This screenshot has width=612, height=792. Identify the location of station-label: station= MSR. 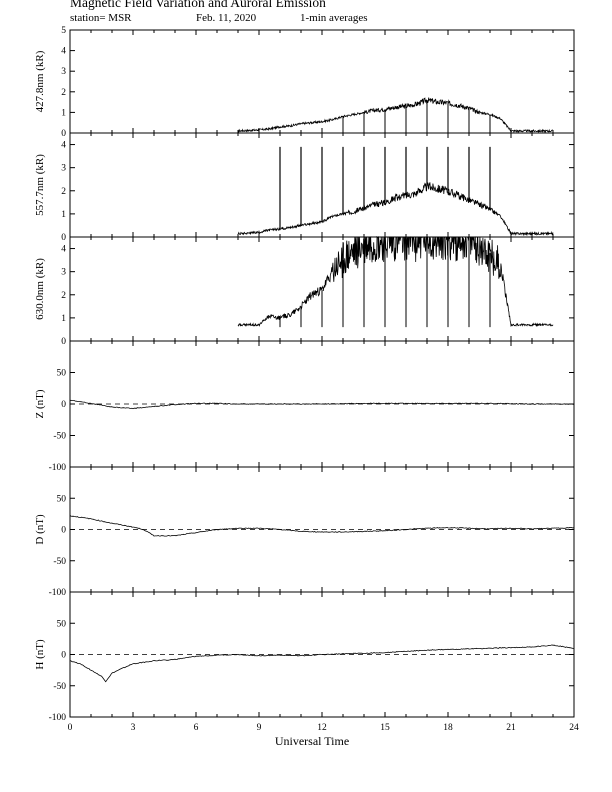
(101, 18).